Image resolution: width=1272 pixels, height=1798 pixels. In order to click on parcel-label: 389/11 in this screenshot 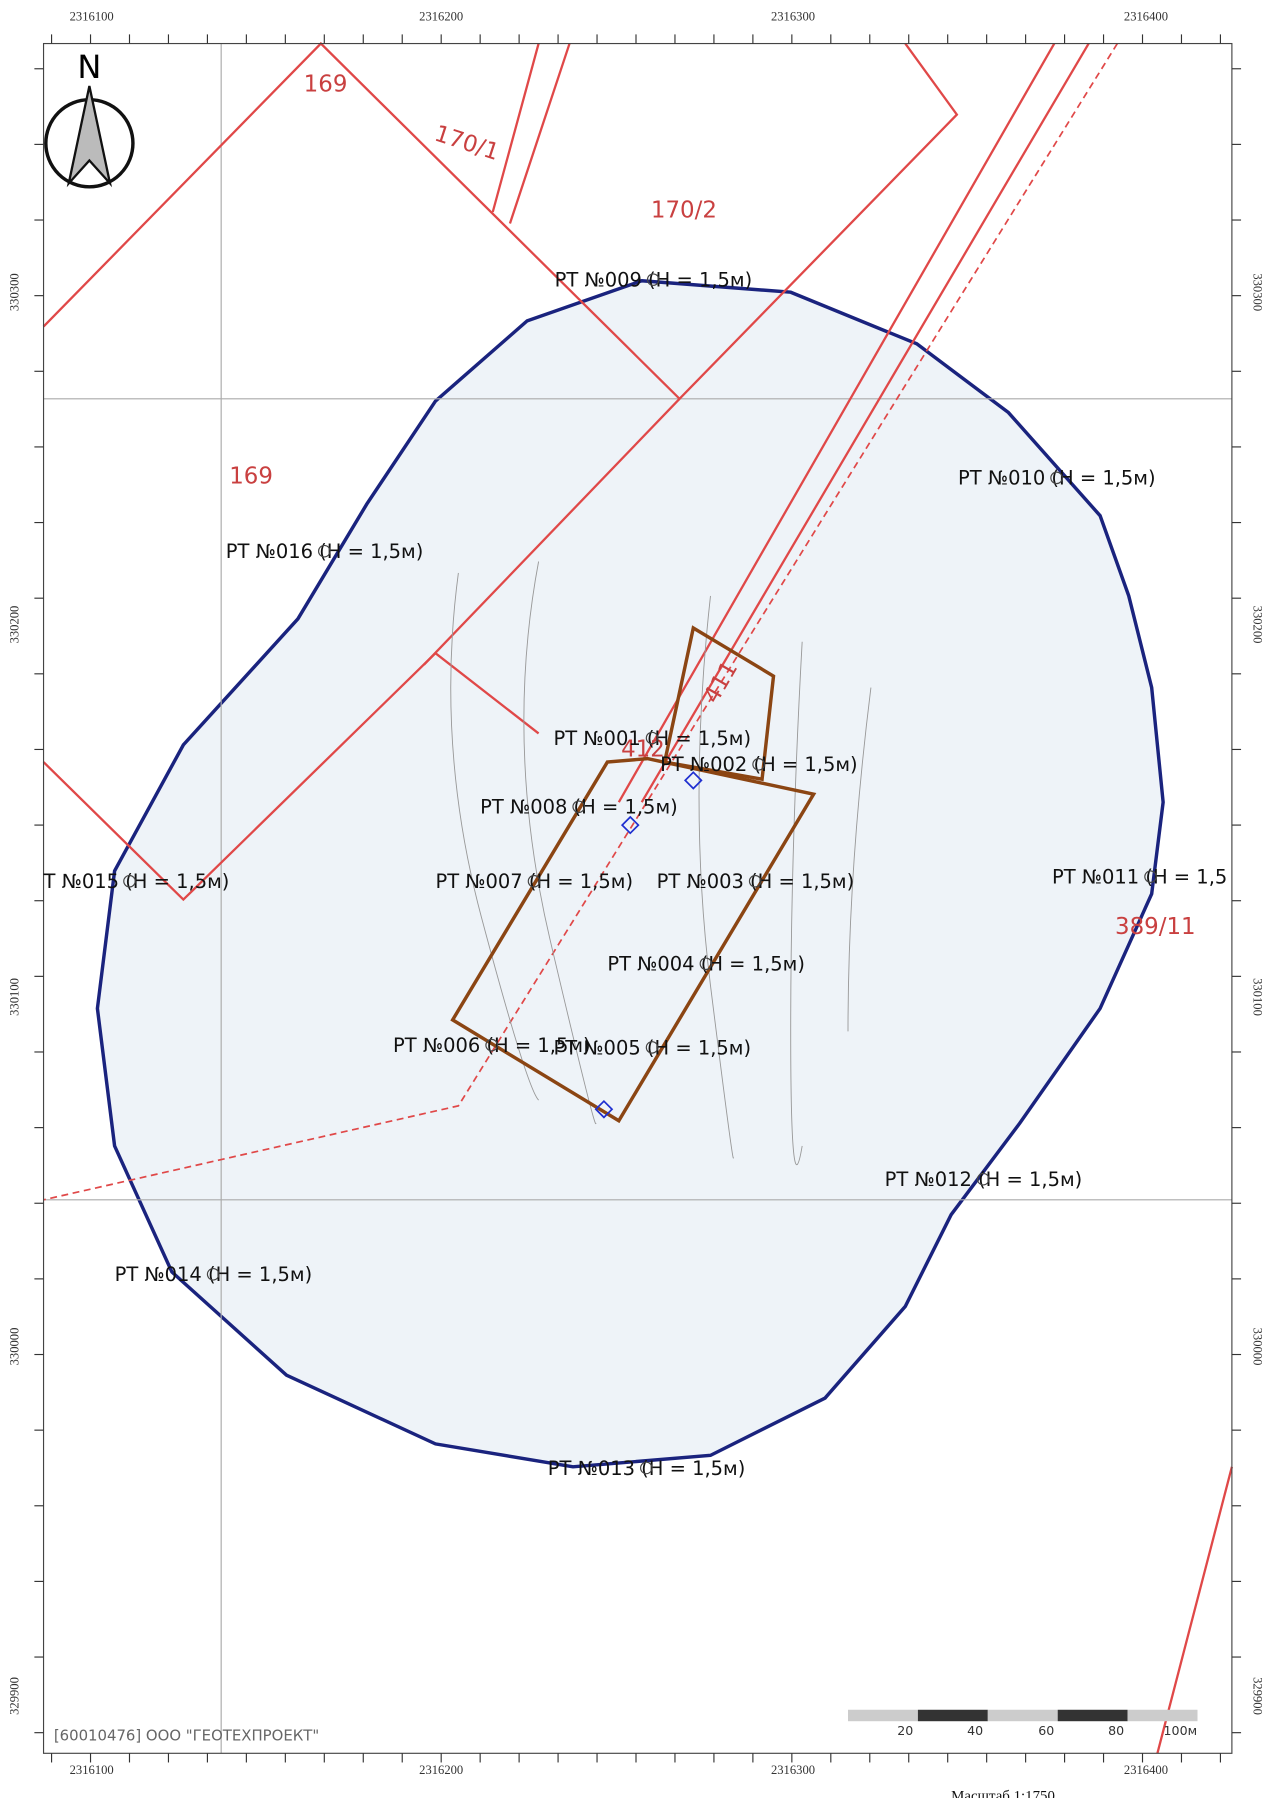, I will do `click(1155, 927)`.